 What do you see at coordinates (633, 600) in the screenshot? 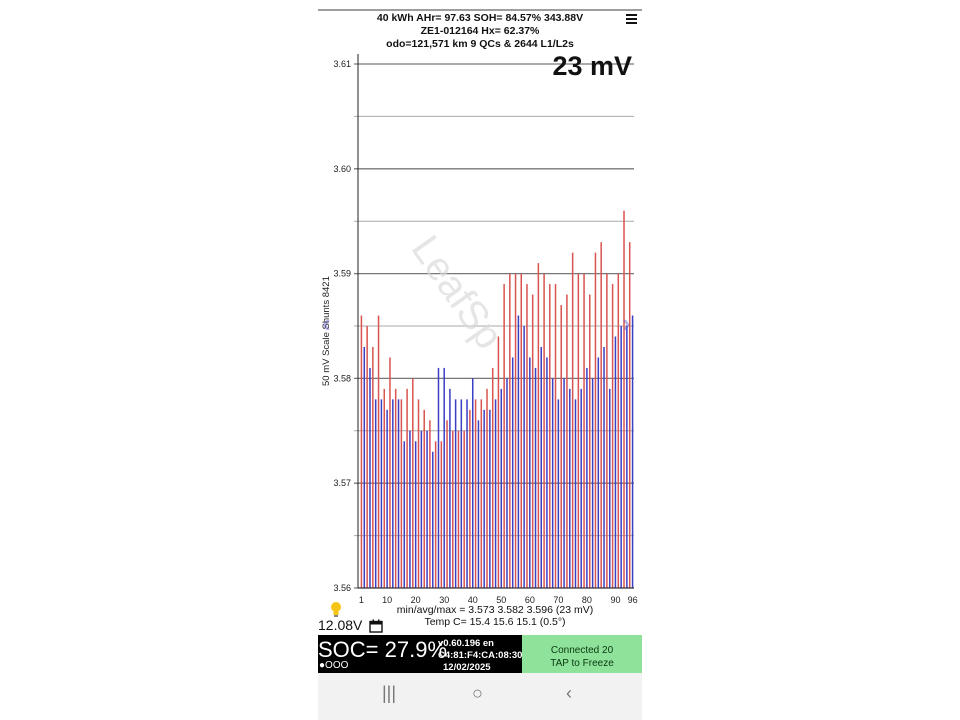
I see `x-tick-label: 96` at bounding box center [633, 600].